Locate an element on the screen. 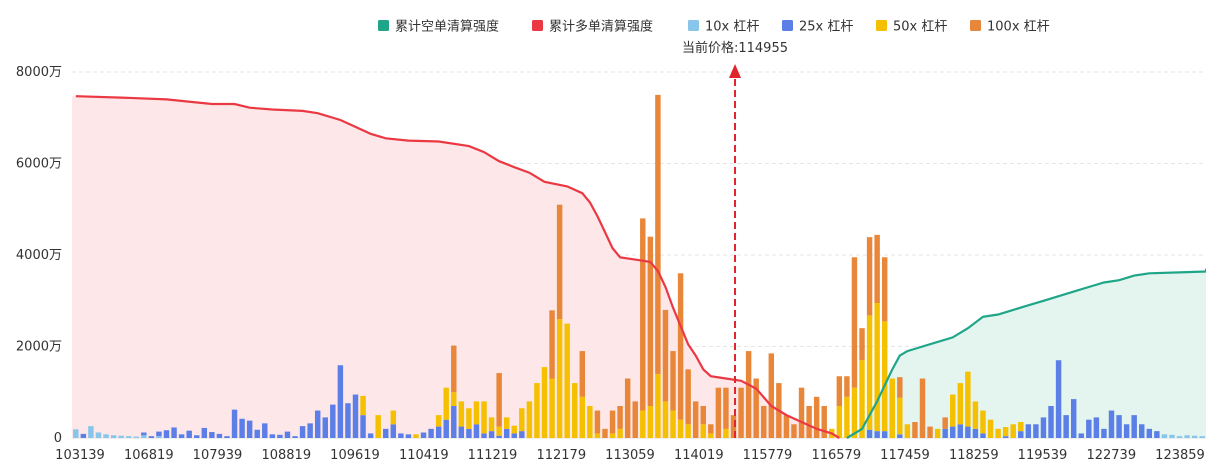  x-tick-label: 116579 is located at coordinates (836, 455).